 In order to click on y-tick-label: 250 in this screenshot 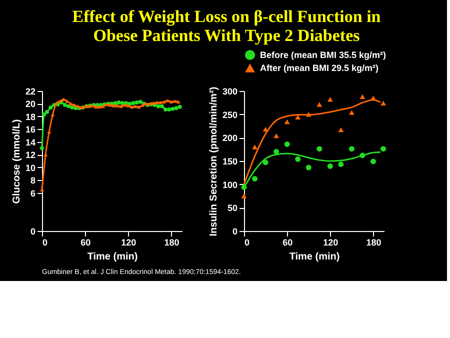, I will do `click(230, 115)`.